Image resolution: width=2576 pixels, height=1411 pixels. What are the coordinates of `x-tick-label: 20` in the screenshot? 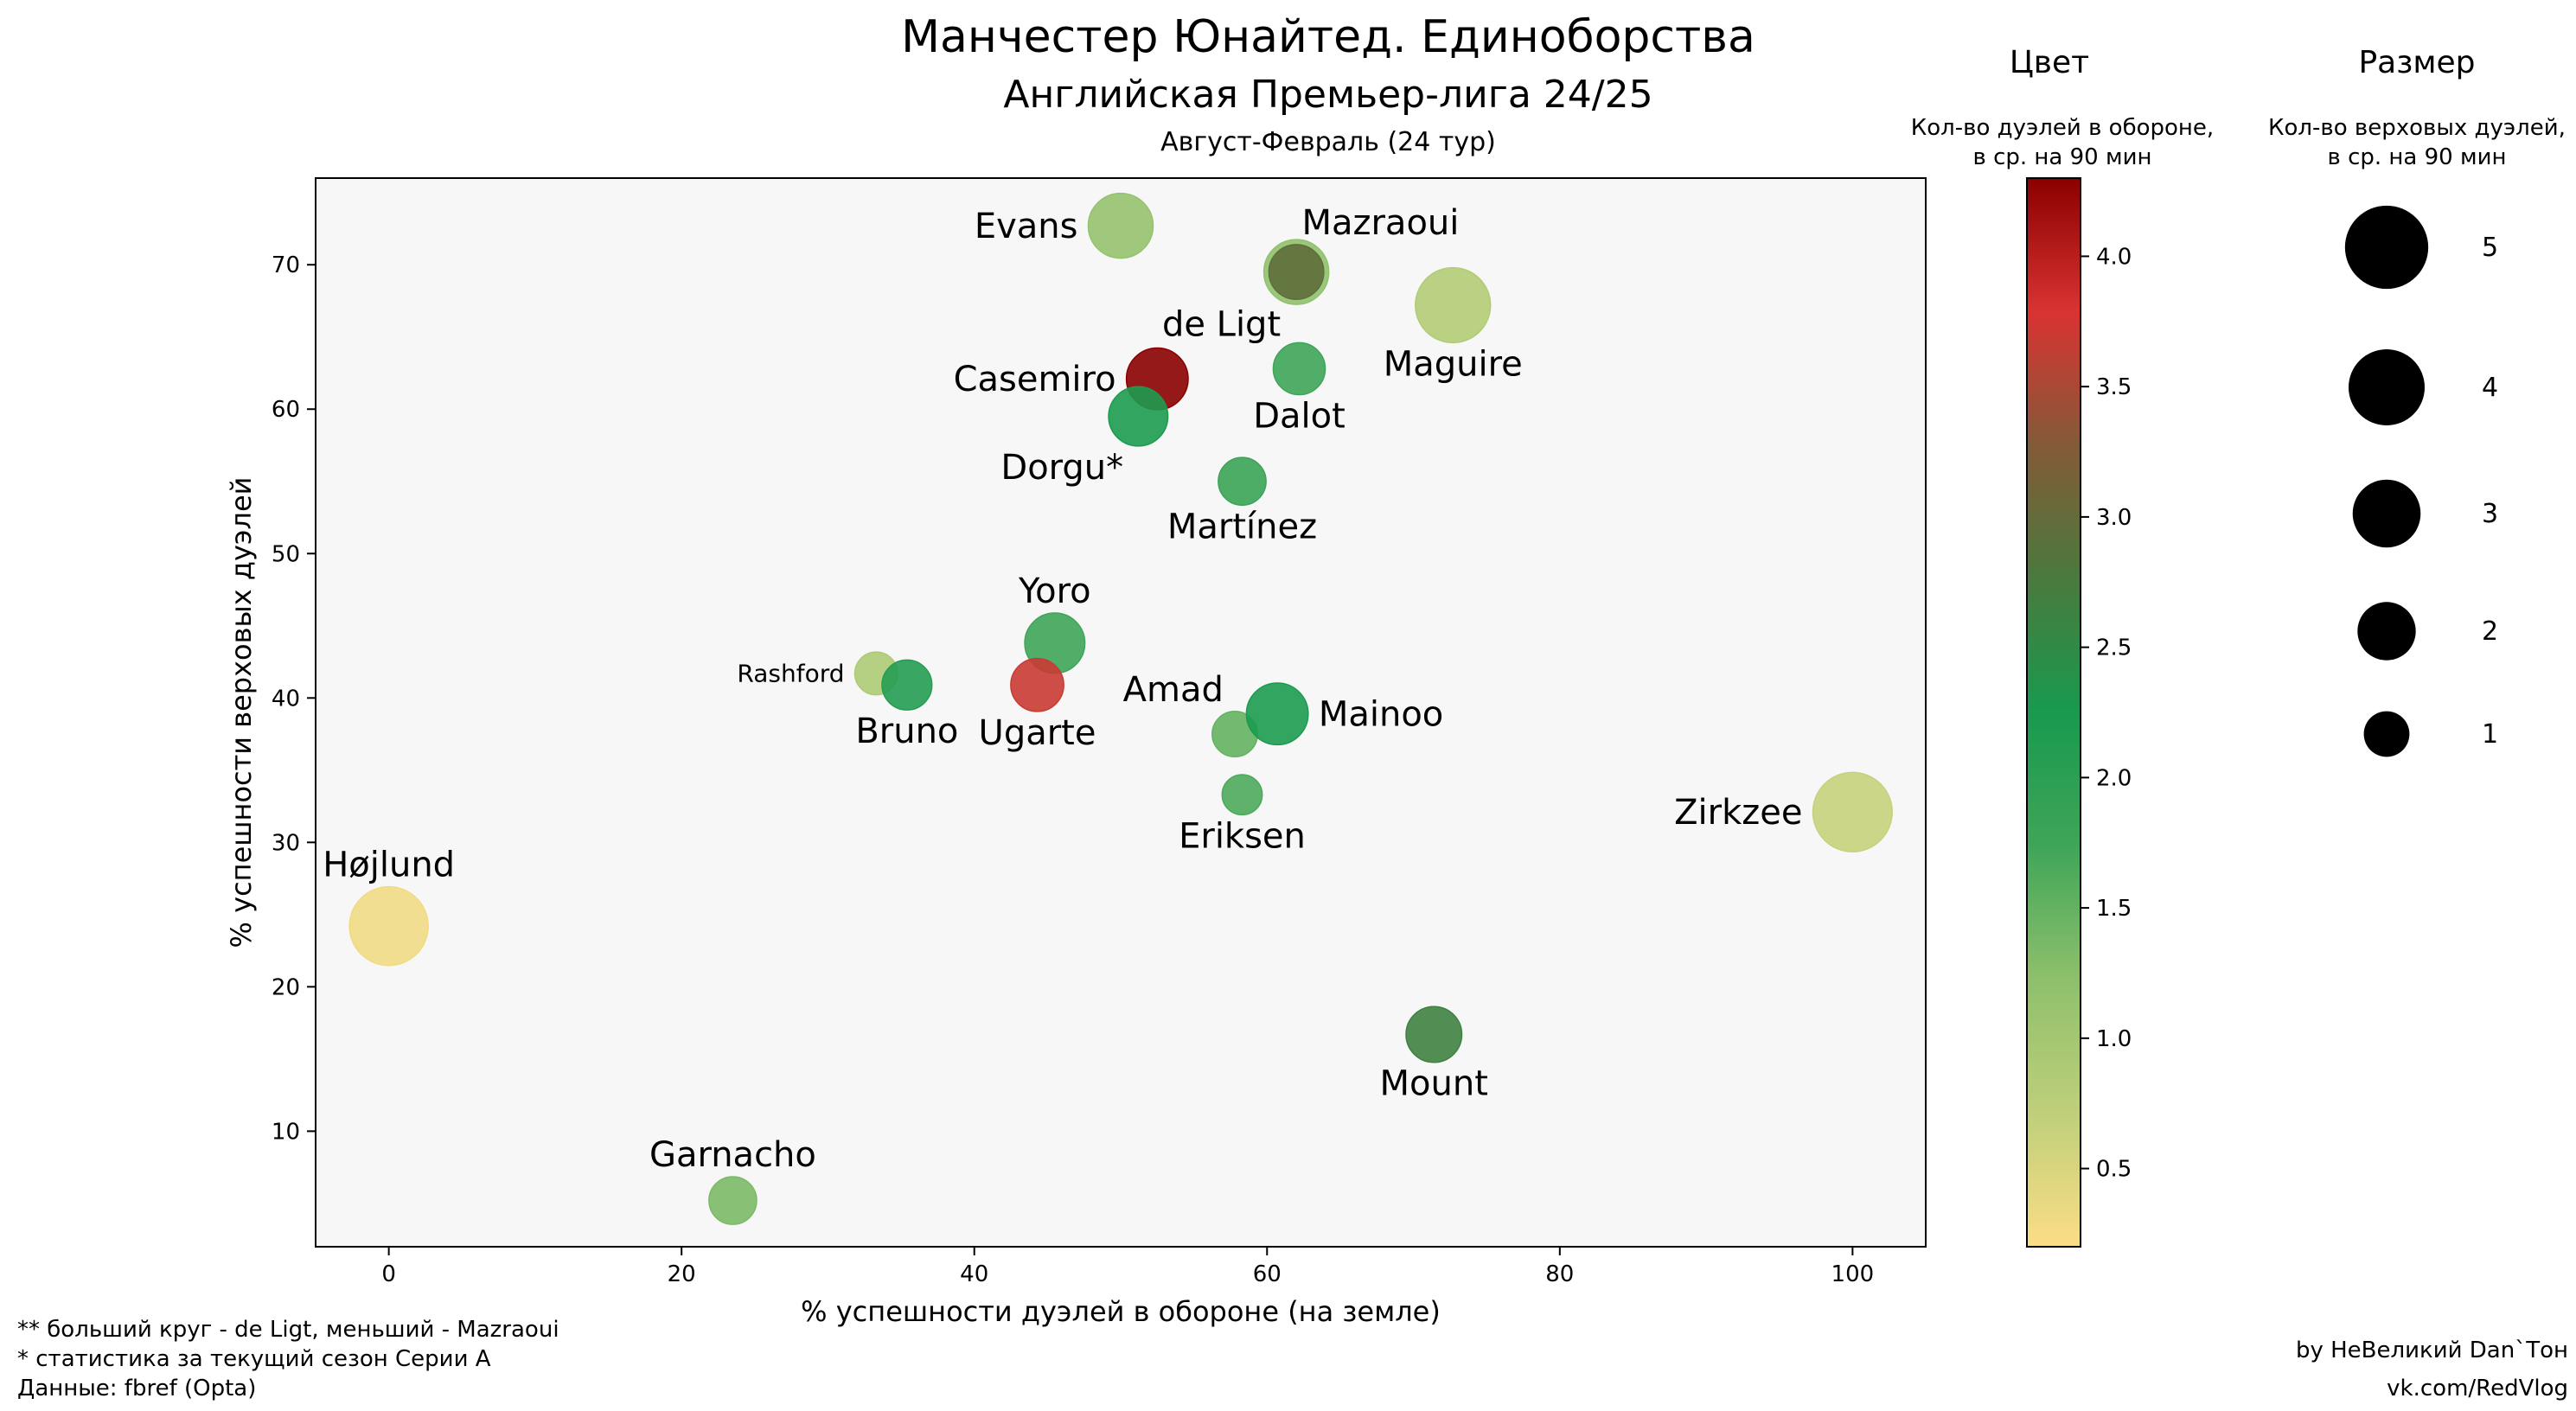 It's located at (682, 1274).